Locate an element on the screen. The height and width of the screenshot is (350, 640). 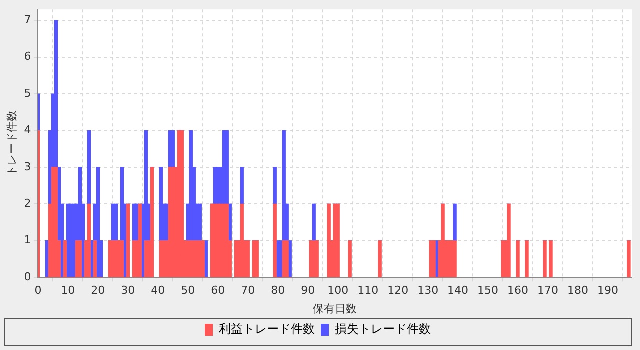
legend-label: 利益トレード件数 is located at coordinates (267, 329).